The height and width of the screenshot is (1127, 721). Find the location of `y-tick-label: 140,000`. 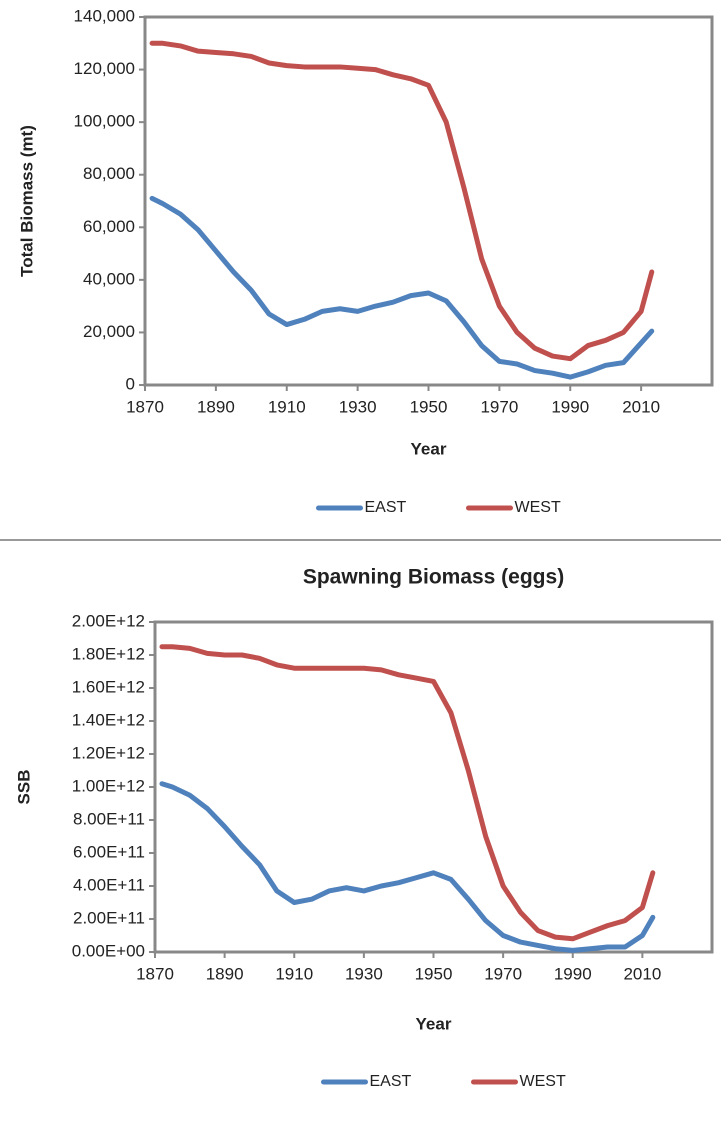

y-tick-label: 140,000 is located at coordinates (104, 15).